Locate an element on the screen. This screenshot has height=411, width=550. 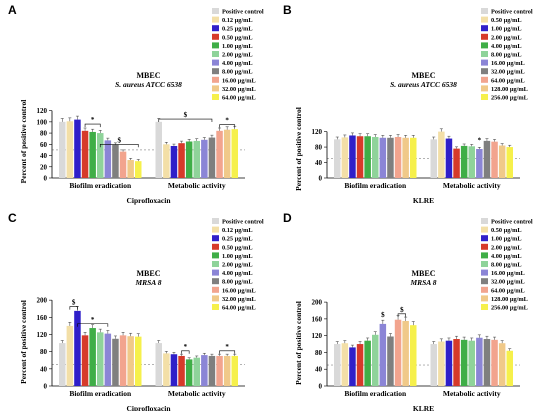
panel-letter: C is located at coordinates (12, 218).